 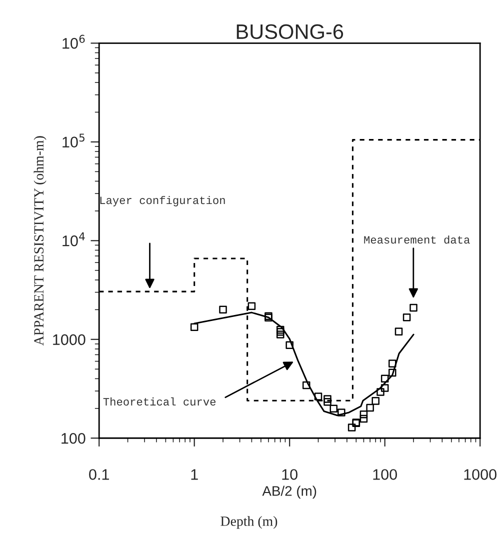 What do you see at coordinates (73, 41) in the screenshot?
I see `y-tick-label: 10$^{6}$` at bounding box center [73, 41].